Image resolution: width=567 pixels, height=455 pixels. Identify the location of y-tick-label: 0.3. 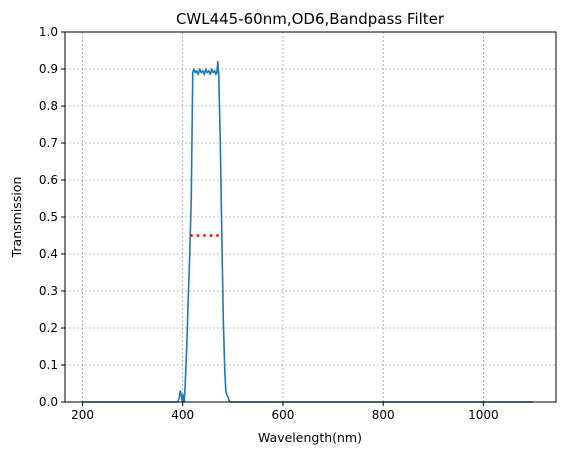
(48, 291).